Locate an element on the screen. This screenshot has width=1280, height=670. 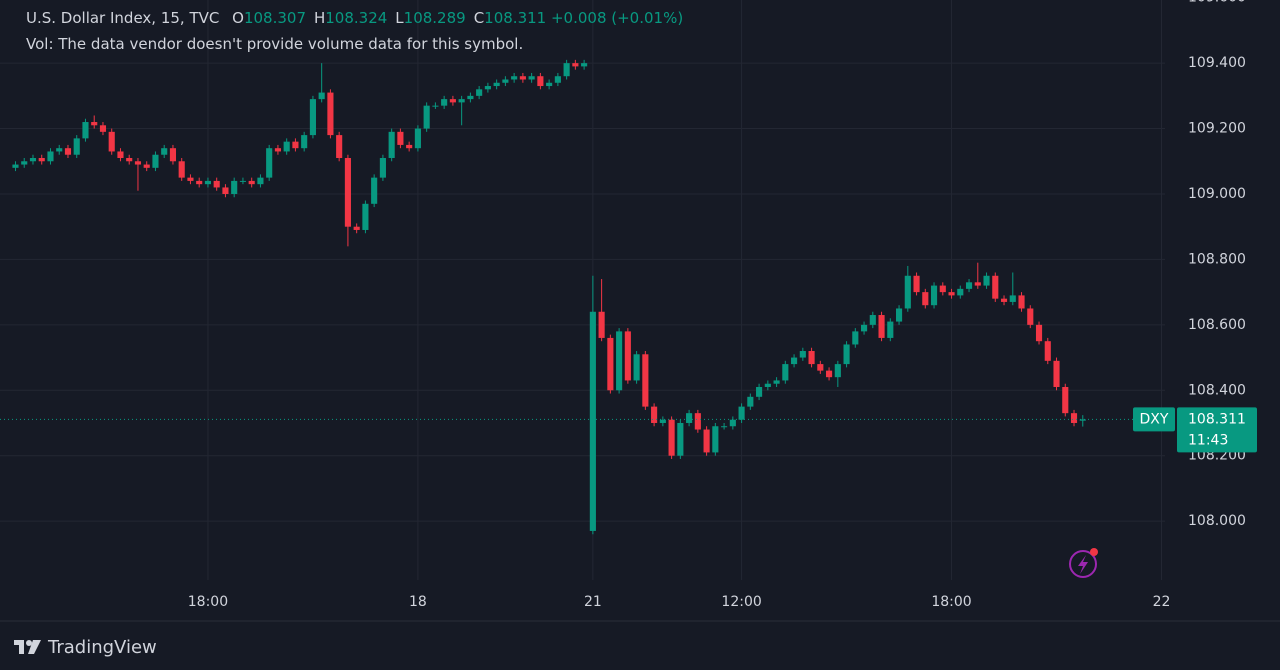
ohlc-value: 108.324 is located at coordinates (356, 18).